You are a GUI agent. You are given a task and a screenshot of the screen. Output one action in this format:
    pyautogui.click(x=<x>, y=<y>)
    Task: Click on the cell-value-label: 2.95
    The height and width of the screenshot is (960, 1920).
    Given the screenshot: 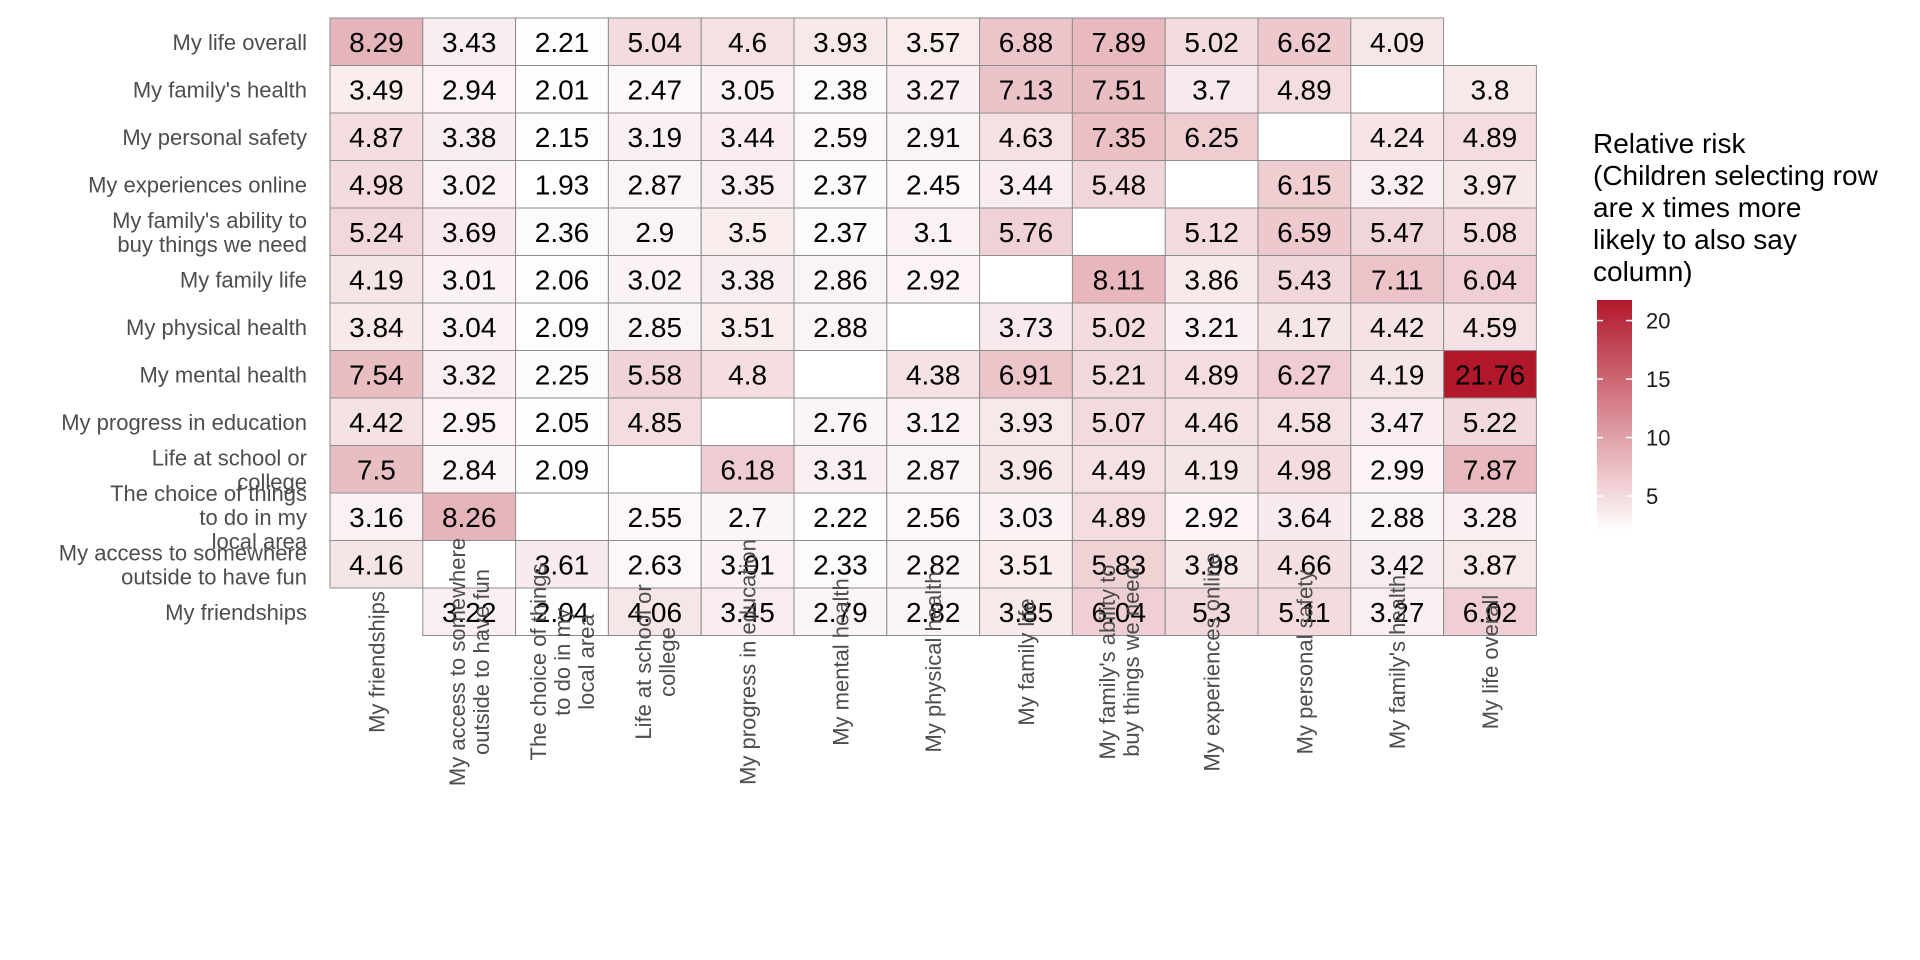 What is the action you would take?
    pyautogui.click(x=469, y=422)
    